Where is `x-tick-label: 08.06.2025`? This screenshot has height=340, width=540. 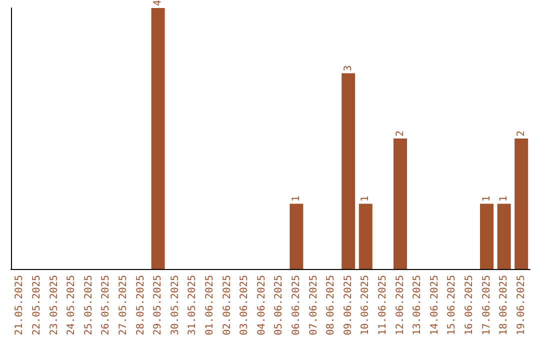 x-tick-label: 08.06.2025 is located at coordinates (331, 305).